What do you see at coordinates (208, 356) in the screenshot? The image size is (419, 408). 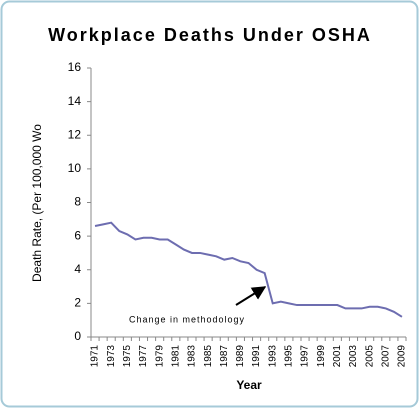 I see `x-tick-label: 1985` at bounding box center [208, 356].